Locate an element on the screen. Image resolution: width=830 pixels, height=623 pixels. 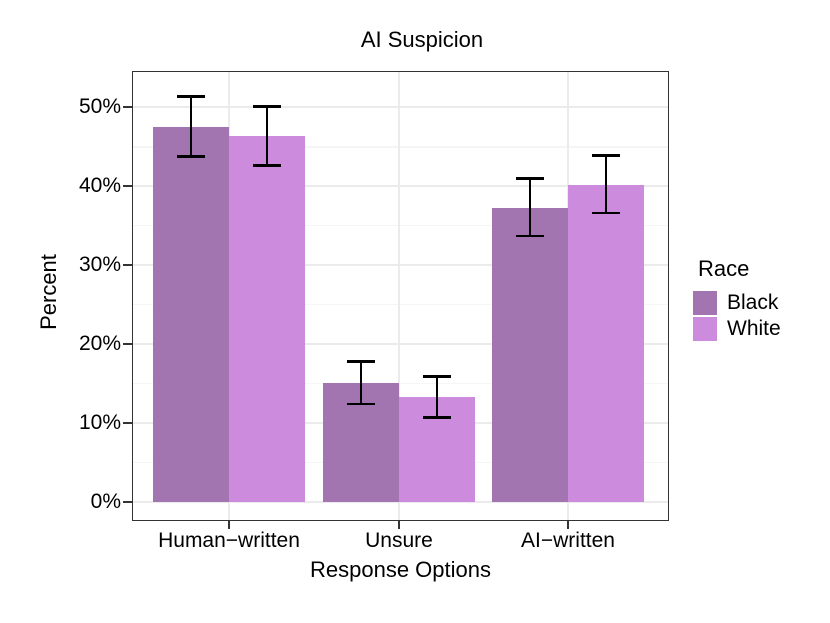
y-tick-label: 40% is located at coordinates (99, 186).